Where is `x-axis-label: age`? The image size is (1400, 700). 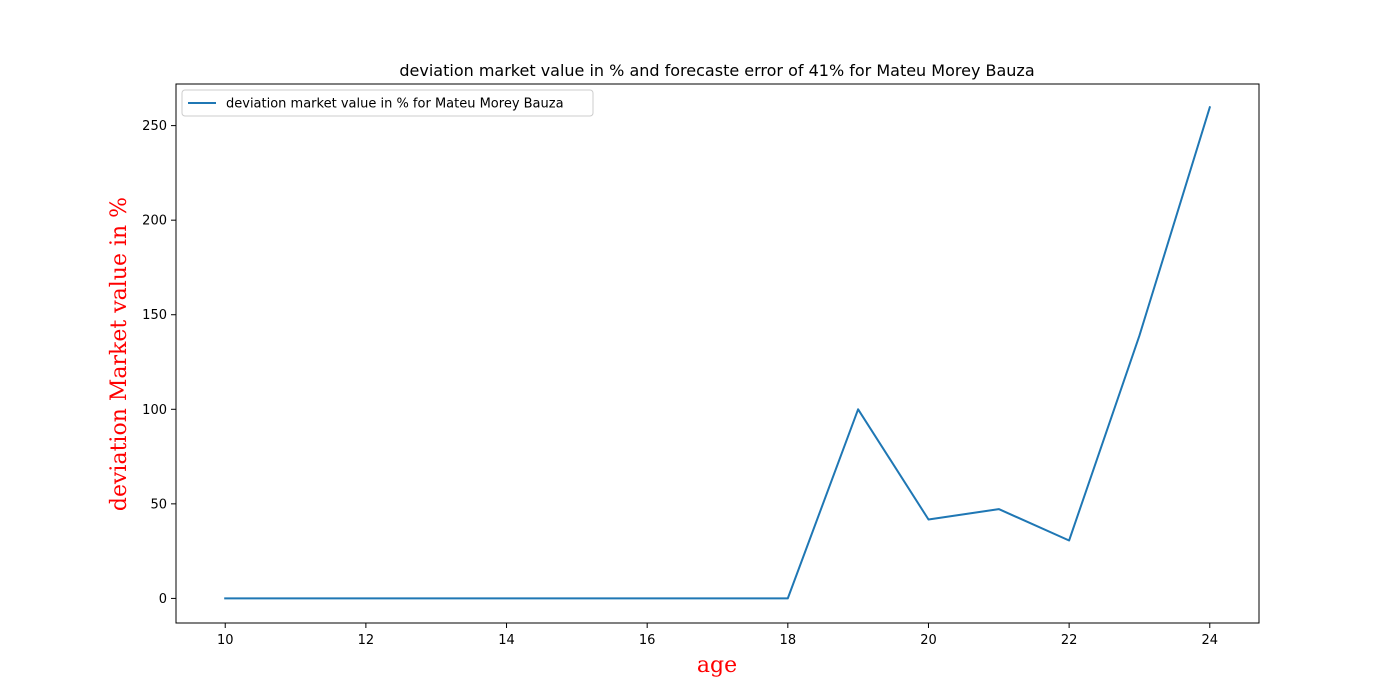
x-axis-label: age is located at coordinates (717, 665).